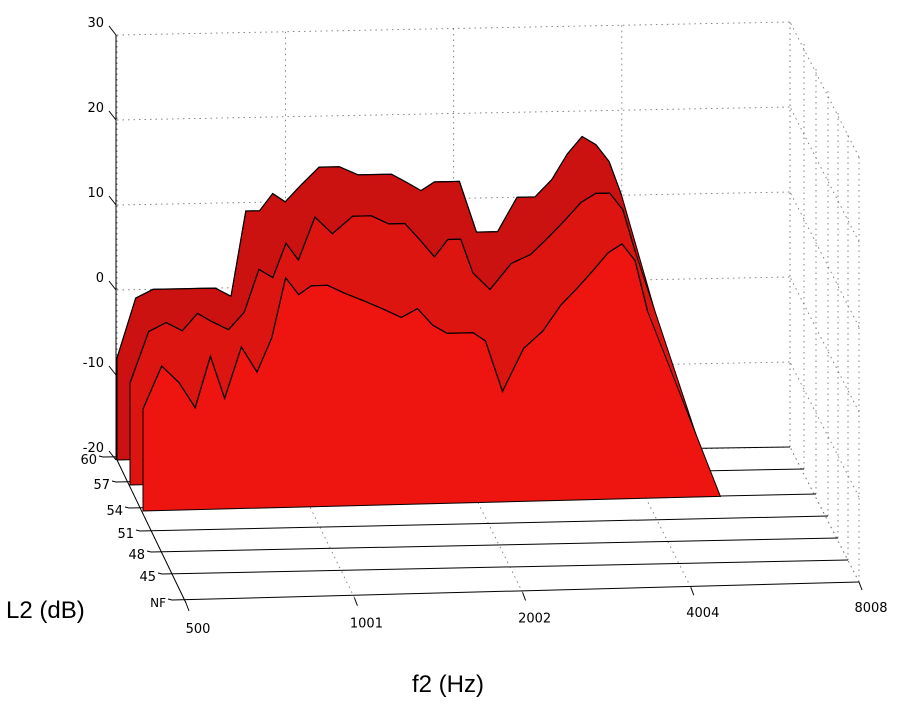  Describe the element at coordinates (100, 278) in the screenshot. I see `z-tick-label: 0` at that location.